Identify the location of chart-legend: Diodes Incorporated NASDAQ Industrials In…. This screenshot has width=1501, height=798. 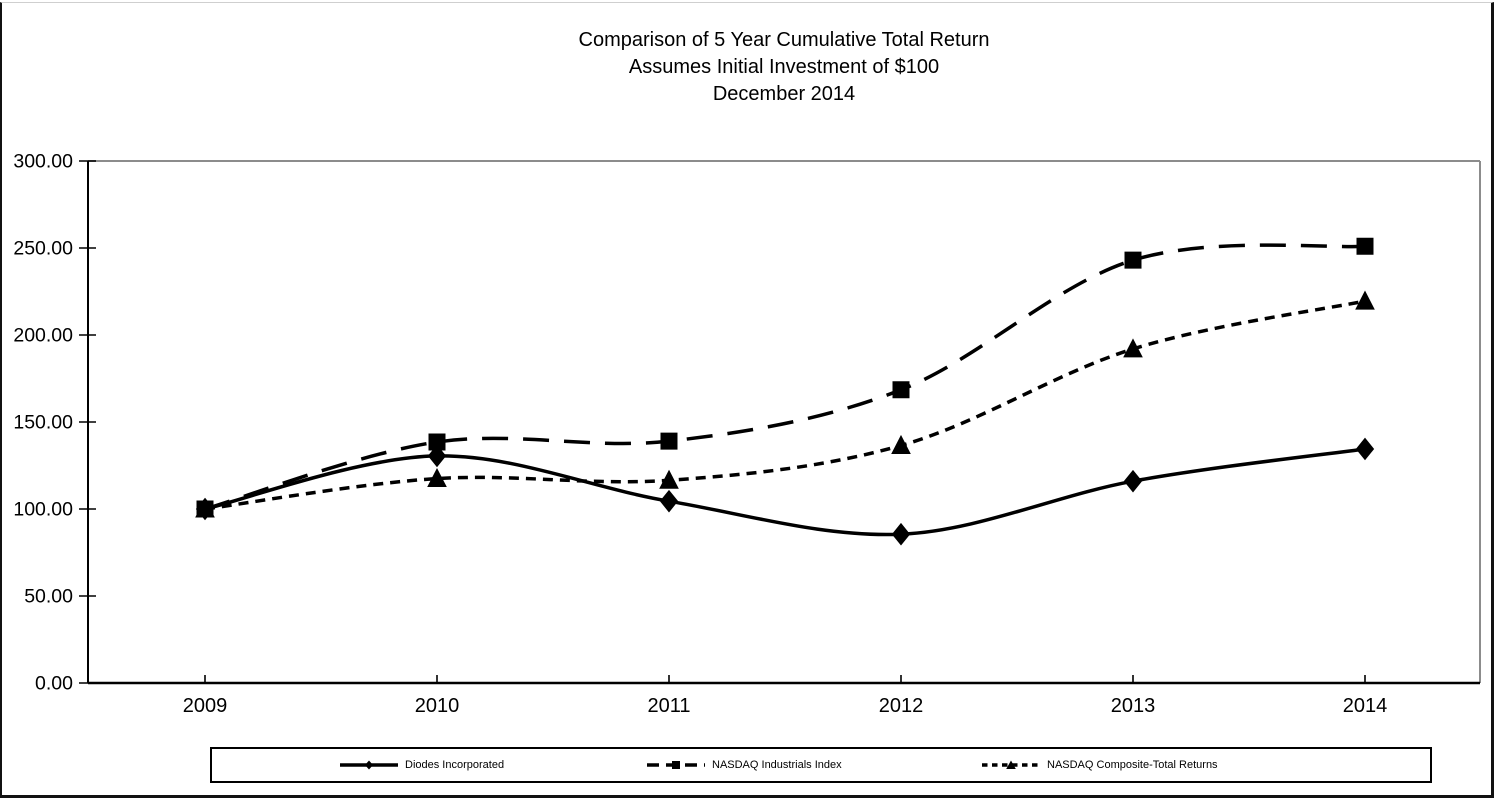
(821, 765).